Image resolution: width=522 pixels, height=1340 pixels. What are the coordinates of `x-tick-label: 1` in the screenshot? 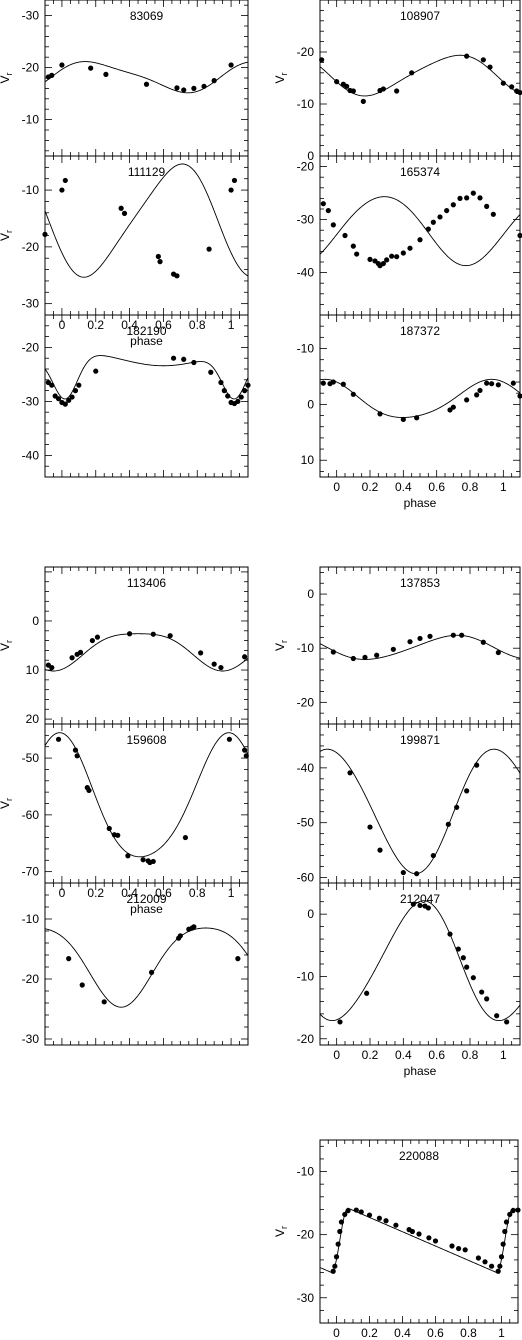 It's located at (231, 893).